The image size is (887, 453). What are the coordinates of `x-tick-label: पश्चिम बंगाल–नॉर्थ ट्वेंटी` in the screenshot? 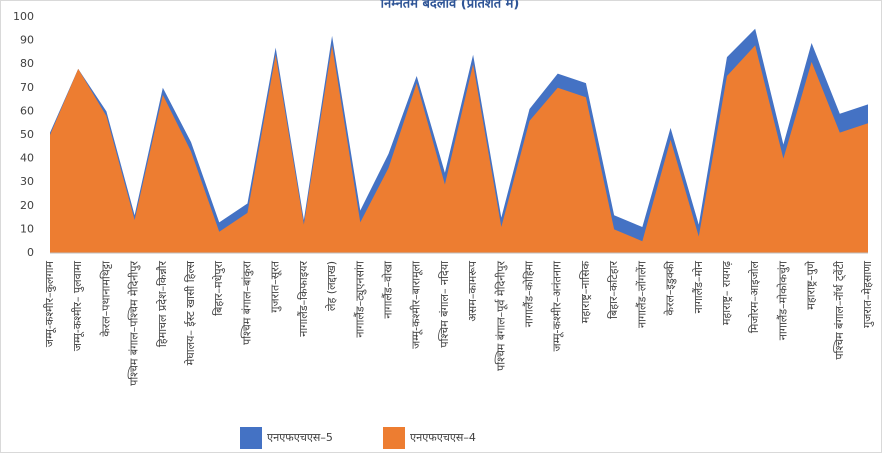 It's located at (839, 310).